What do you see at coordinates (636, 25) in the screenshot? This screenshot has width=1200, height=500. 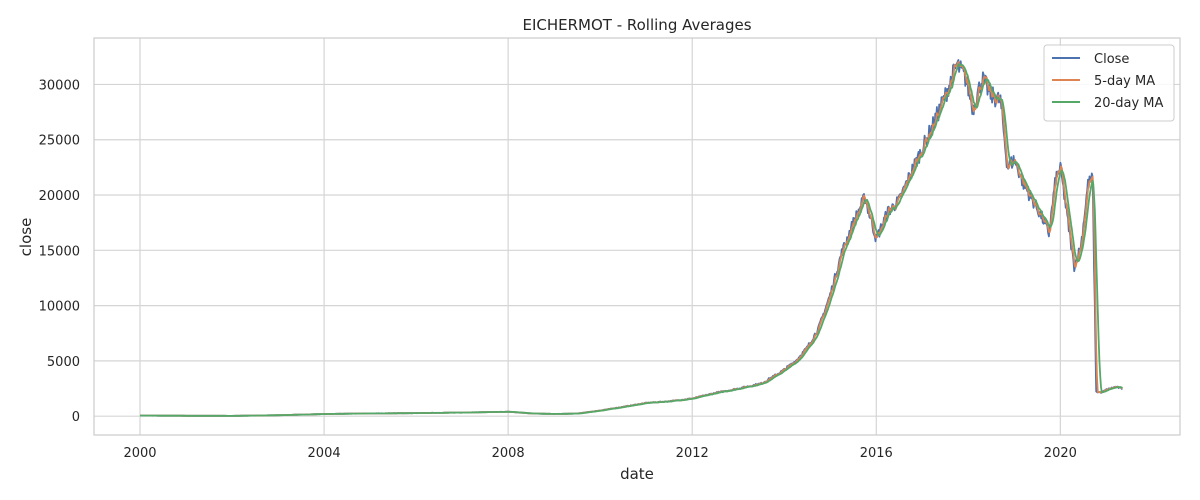 I see `chart-title: EICHERMOT - Rolling Averages` at bounding box center [636, 25].